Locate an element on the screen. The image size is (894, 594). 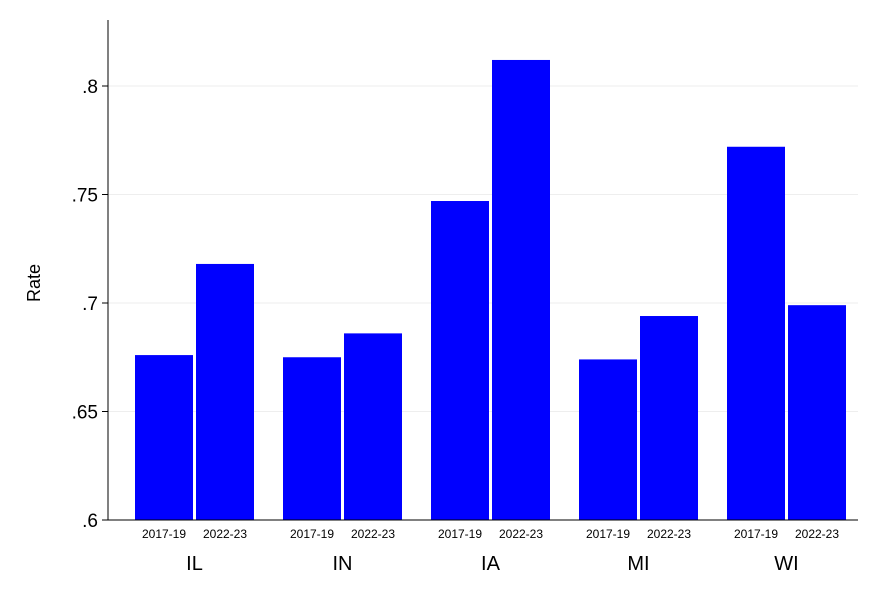
y-tick-label: .7 is located at coordinates (90, 304).